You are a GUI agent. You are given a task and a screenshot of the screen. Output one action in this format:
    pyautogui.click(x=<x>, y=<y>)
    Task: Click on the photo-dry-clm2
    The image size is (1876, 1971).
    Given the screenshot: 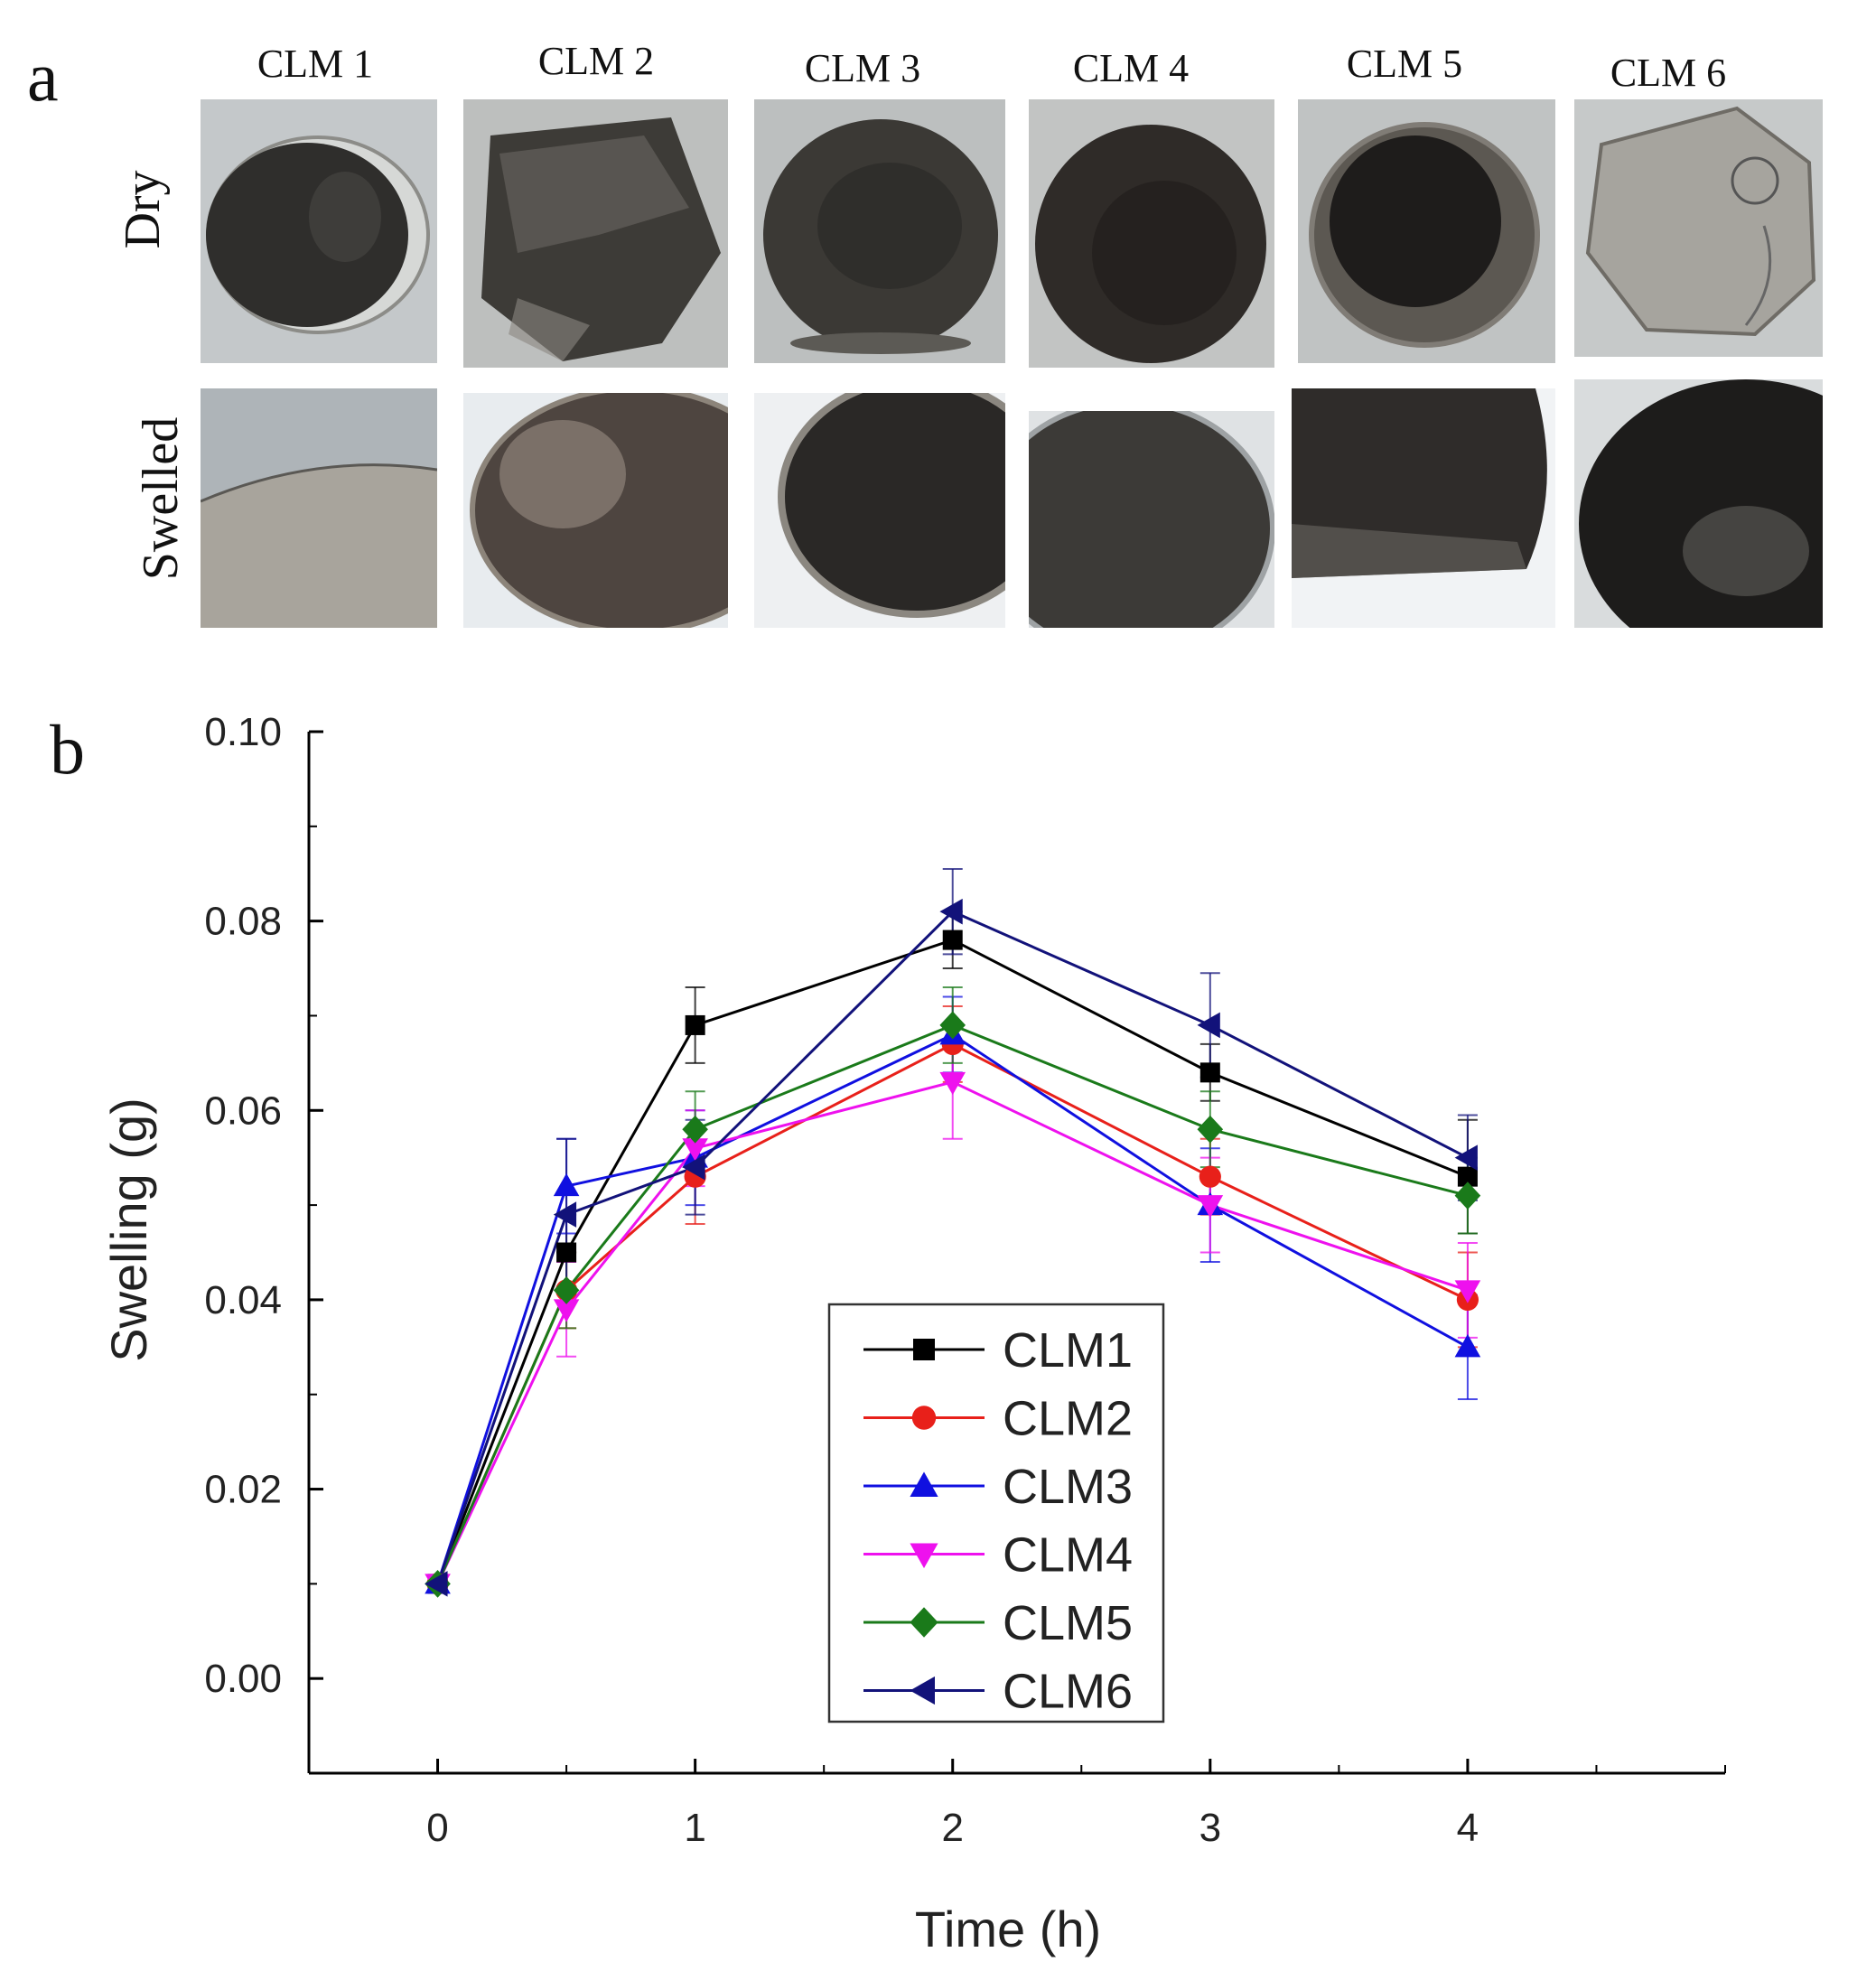 What is the action you would take?
    pyautogui.click(x=595, y=233)
    